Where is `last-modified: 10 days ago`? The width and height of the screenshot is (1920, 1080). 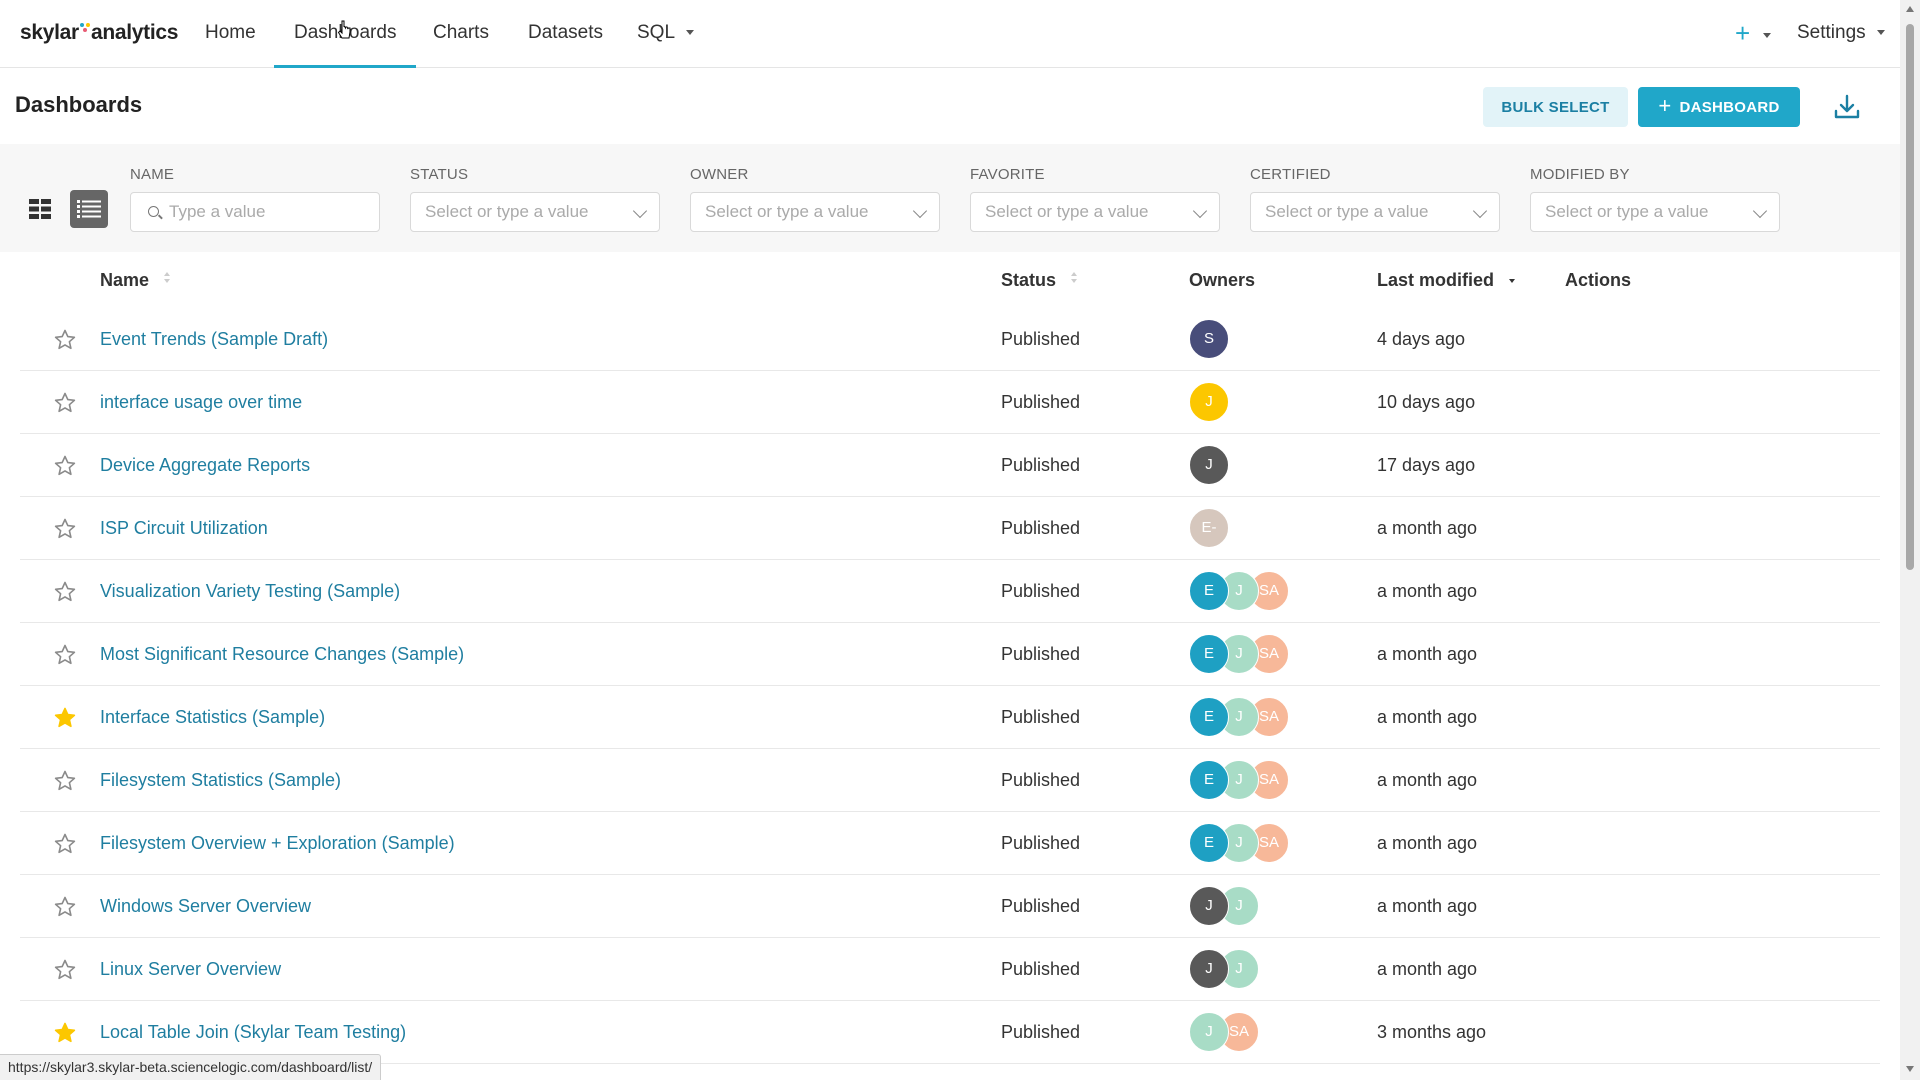
last-modified: 10 days ago is located at coordinates (1426, 402).